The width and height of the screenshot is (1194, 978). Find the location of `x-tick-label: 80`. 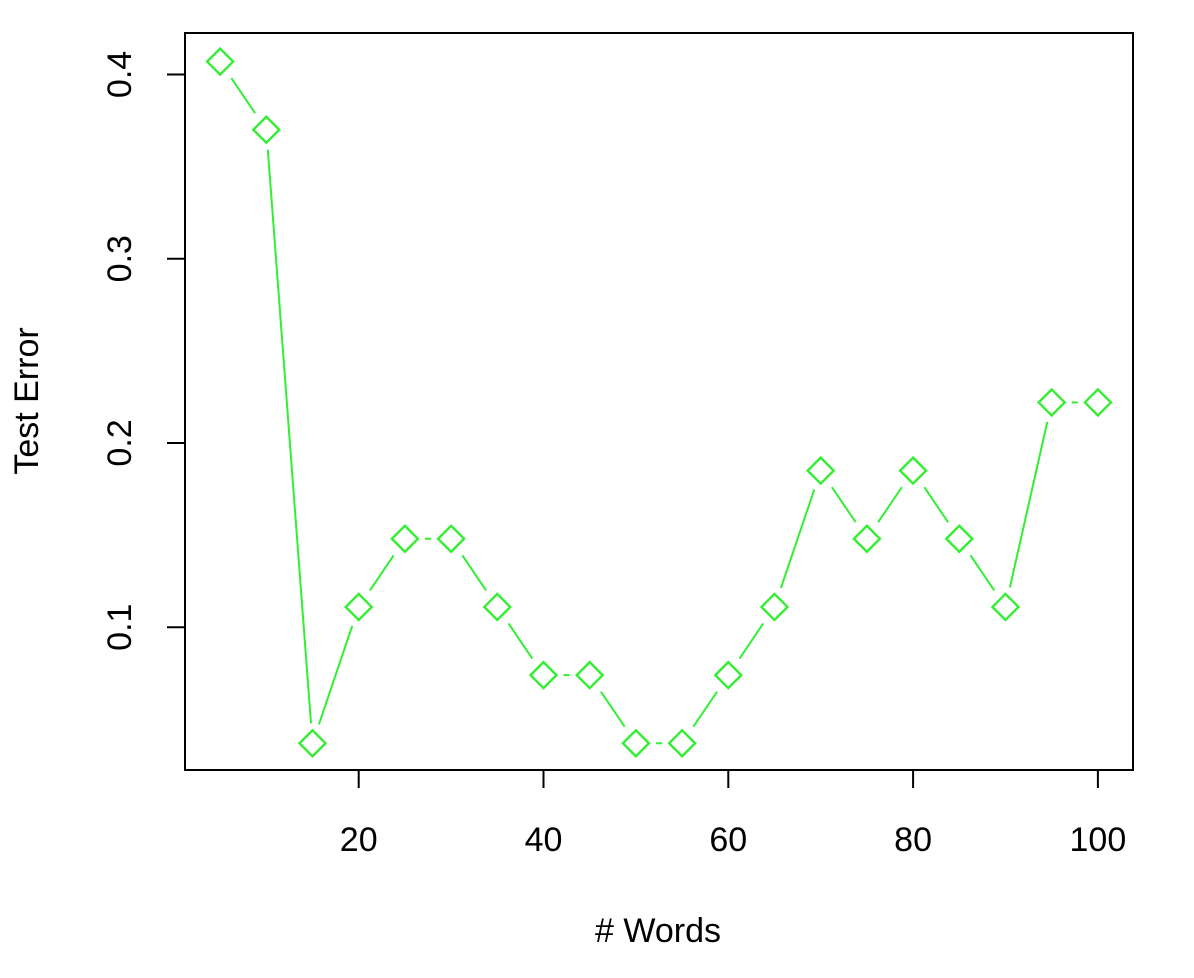

x-tick-label: 80 is located at coordinates (913, 840).